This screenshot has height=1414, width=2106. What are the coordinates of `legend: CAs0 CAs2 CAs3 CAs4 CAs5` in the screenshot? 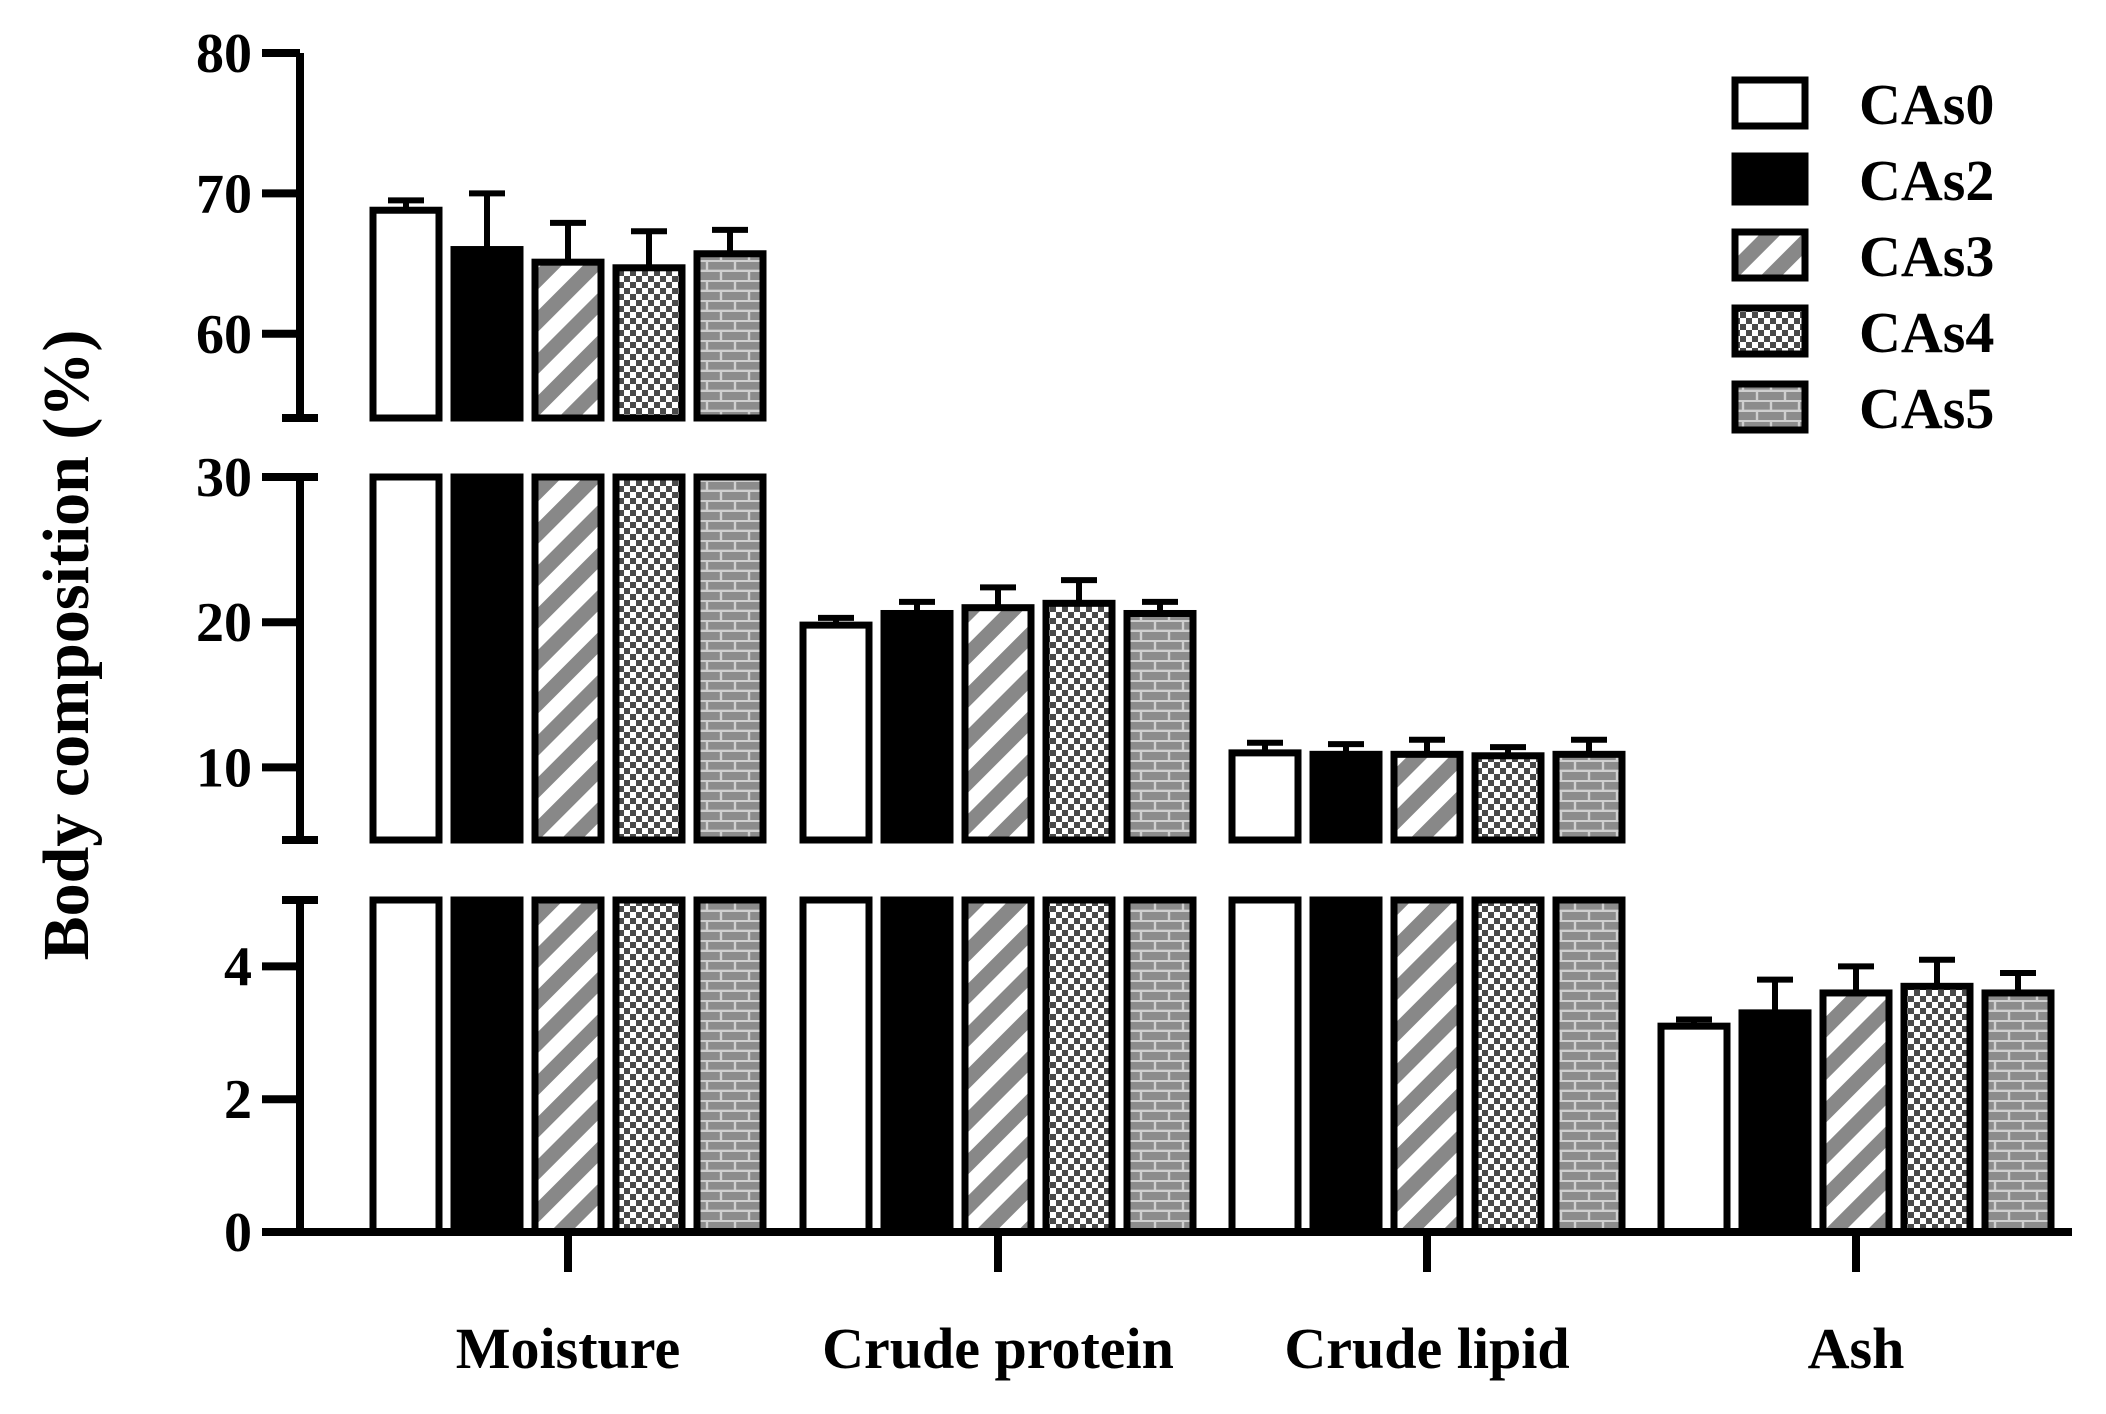 It's located at (1862, 256).